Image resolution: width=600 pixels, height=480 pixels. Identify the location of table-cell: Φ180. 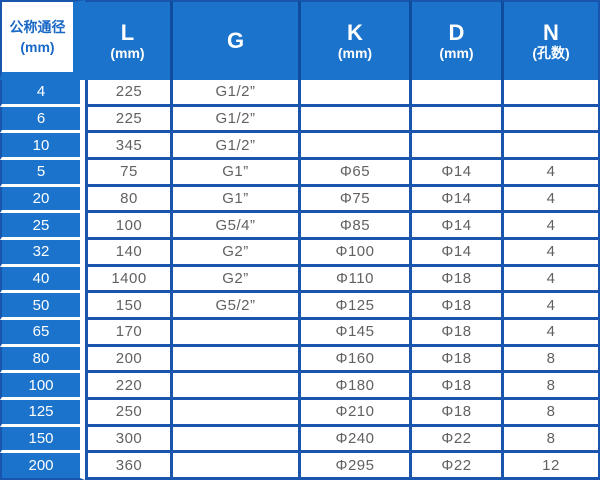
(353, 386).